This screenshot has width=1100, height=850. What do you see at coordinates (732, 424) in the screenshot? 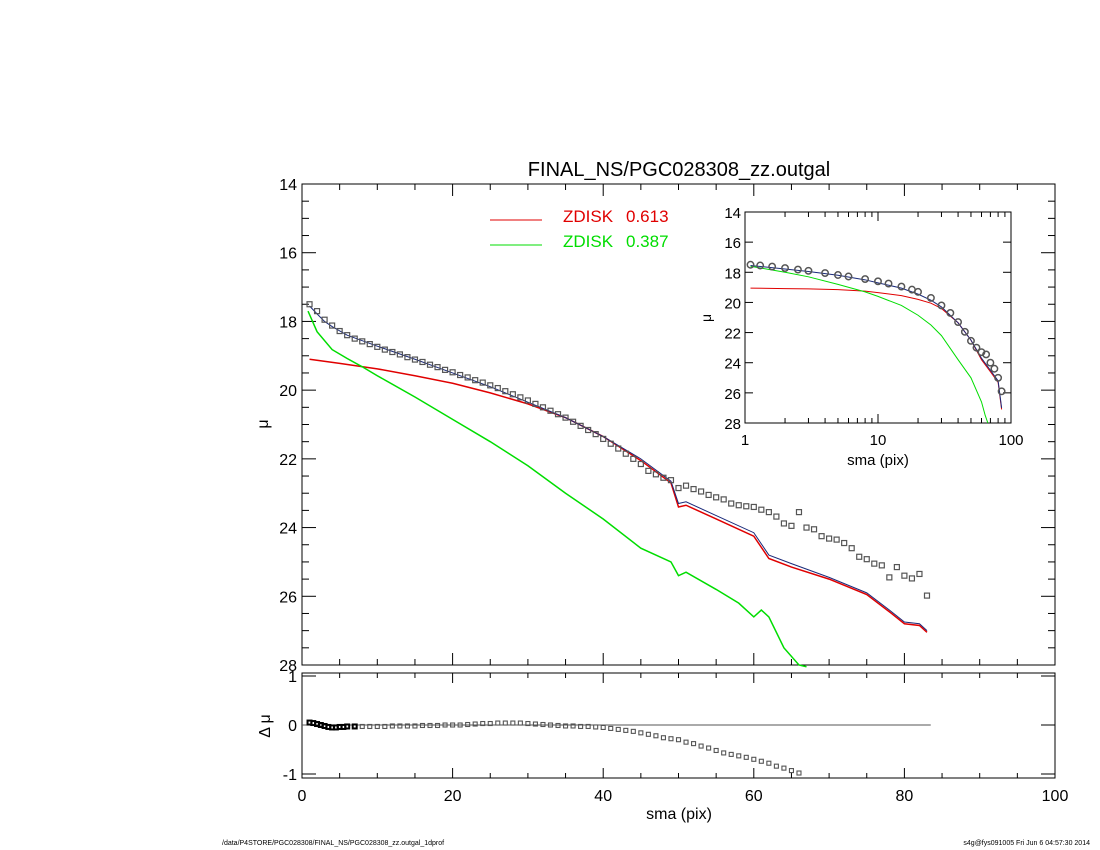
I see `inset-y-tick-label: 28` at bounding box center [732, 424].